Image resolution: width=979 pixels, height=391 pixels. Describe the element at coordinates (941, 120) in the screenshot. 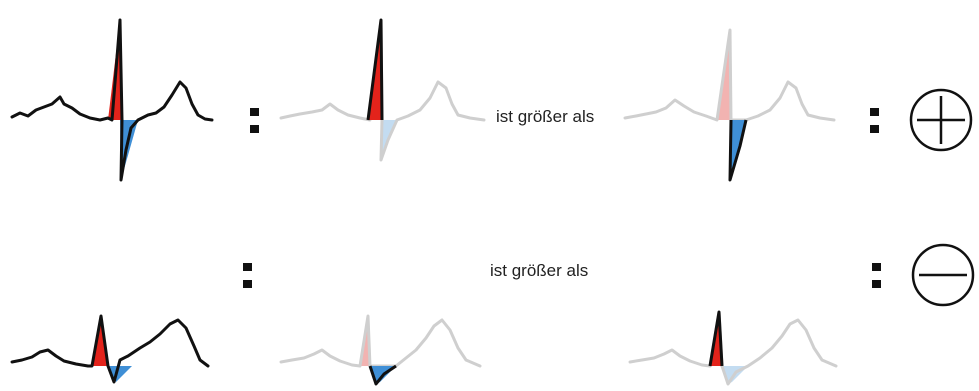

I see `plus-circle-icon` at that location.